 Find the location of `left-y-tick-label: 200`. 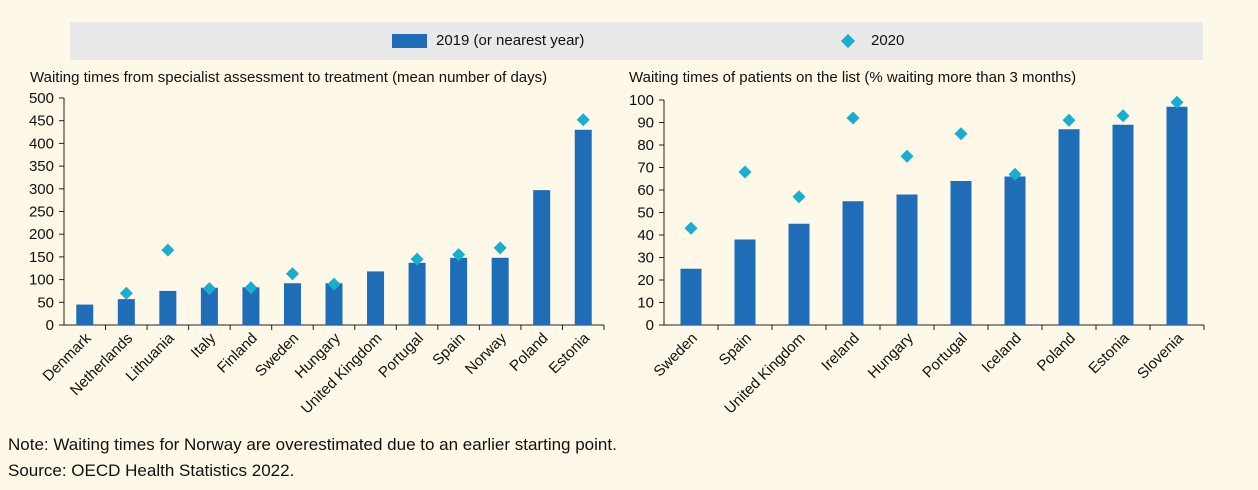

left-y-tick-label: 200 is located at coordinates (41, 234).